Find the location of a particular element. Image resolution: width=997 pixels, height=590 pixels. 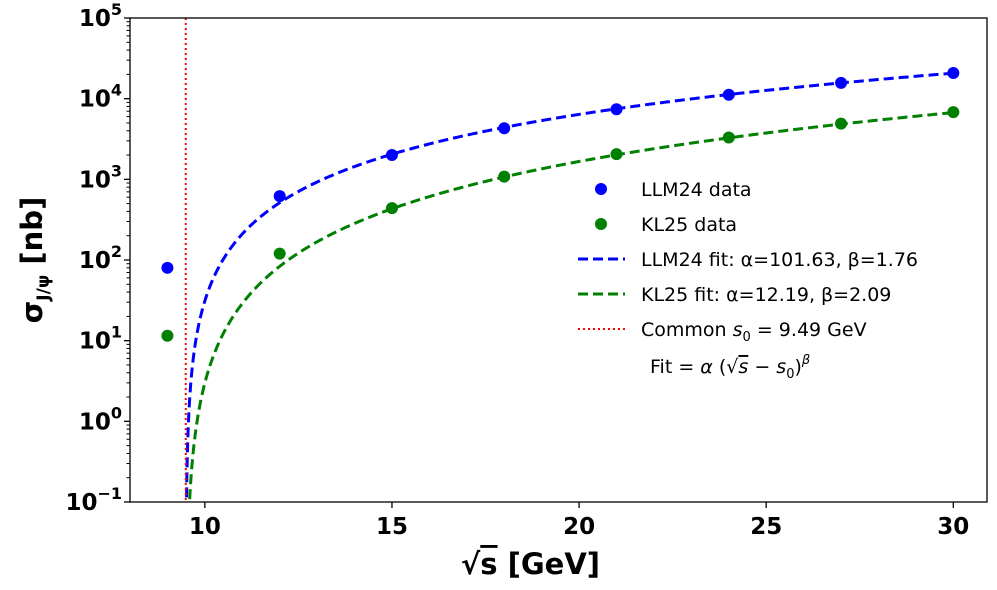

x-tick-label: 10 is located at coordinates (205, 527).